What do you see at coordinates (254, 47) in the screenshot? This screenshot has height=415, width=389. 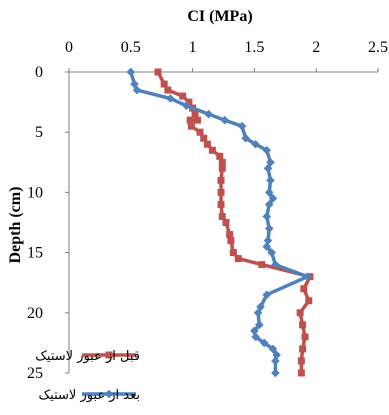 I see `x-tick-label: 1.5` at bounding box center [254, 47].